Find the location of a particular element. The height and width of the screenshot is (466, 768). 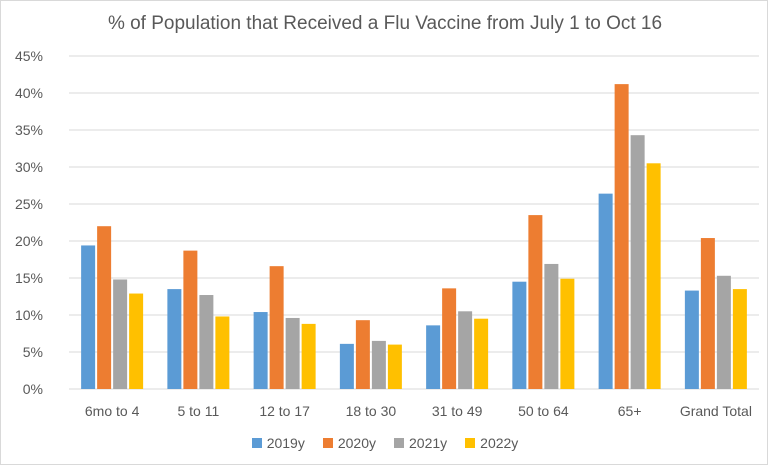

legend-item: 2019y is located at coordinates (278, 443).